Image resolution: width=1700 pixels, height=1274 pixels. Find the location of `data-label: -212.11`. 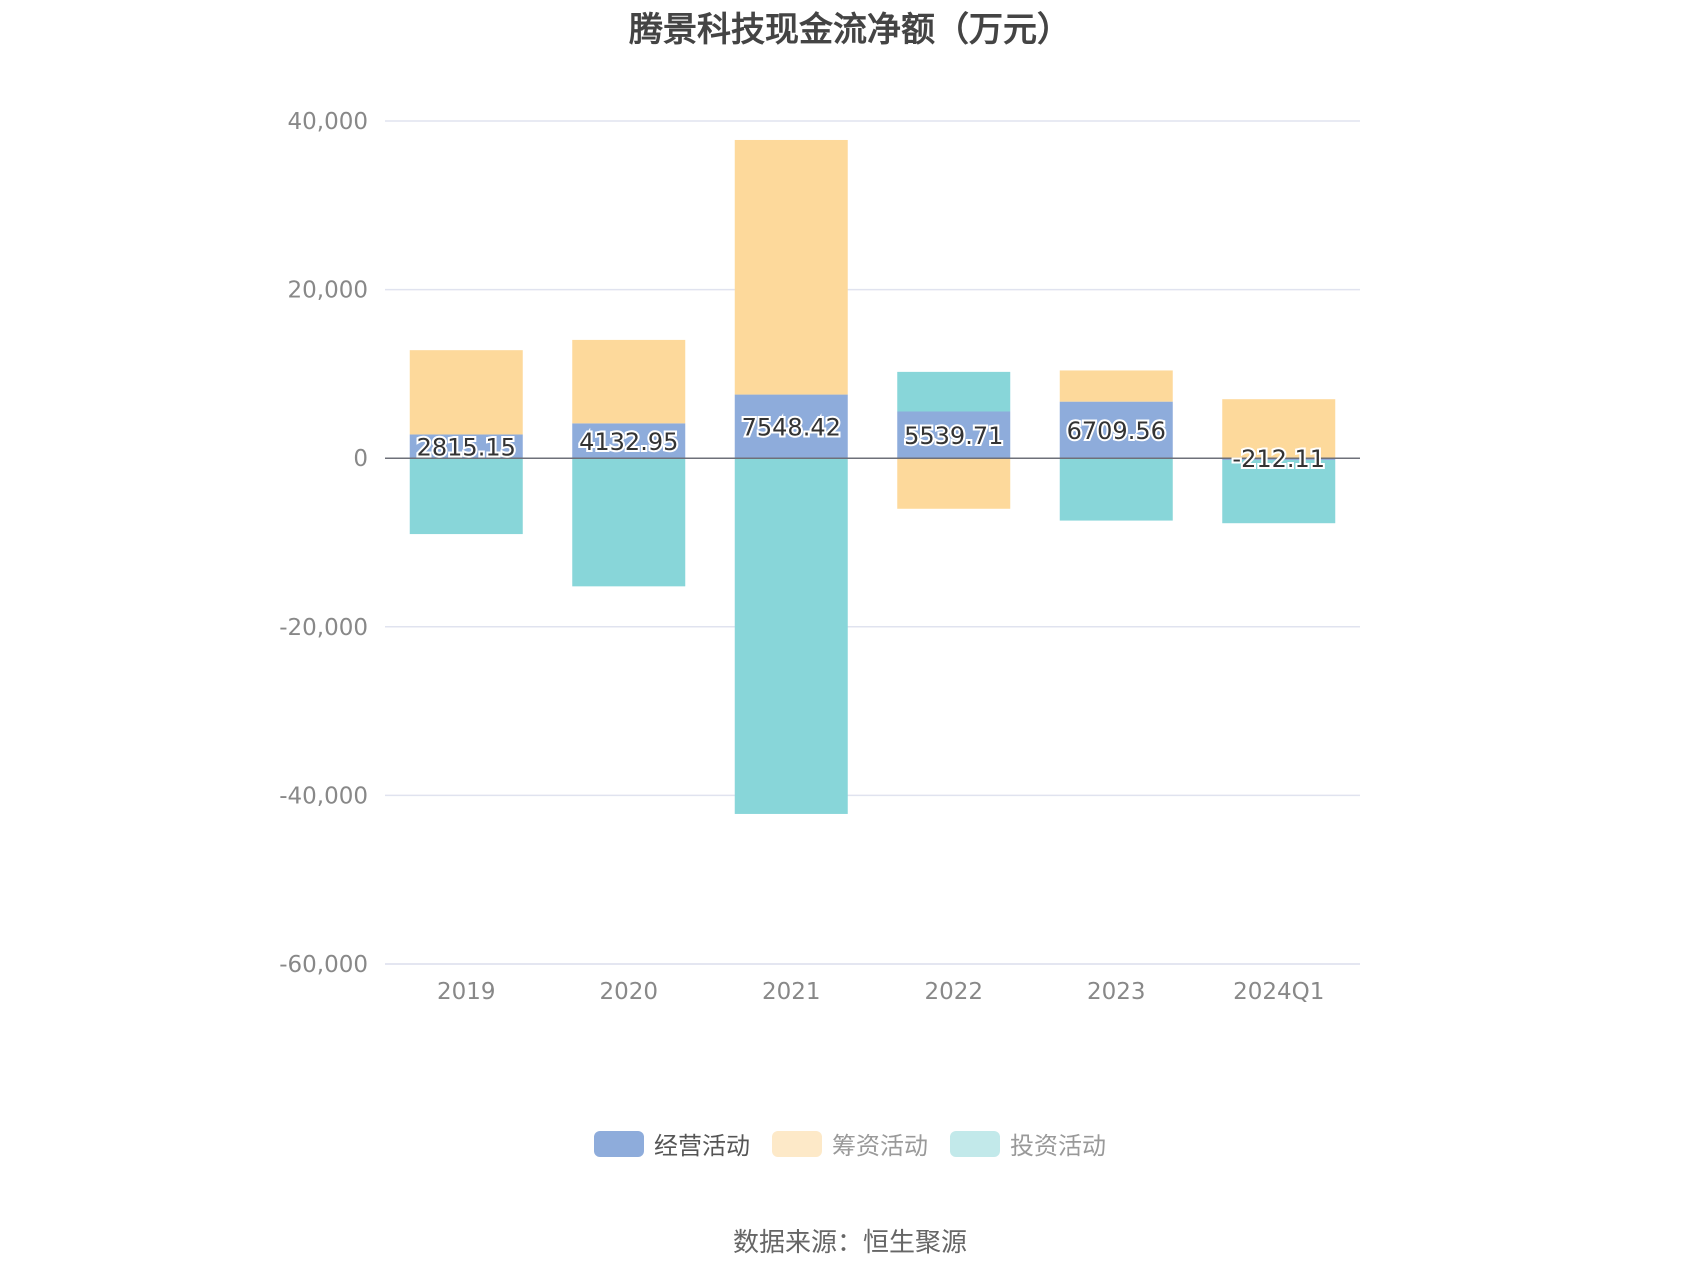

data-label: -212.11 is located at coordinates (1278, 459).